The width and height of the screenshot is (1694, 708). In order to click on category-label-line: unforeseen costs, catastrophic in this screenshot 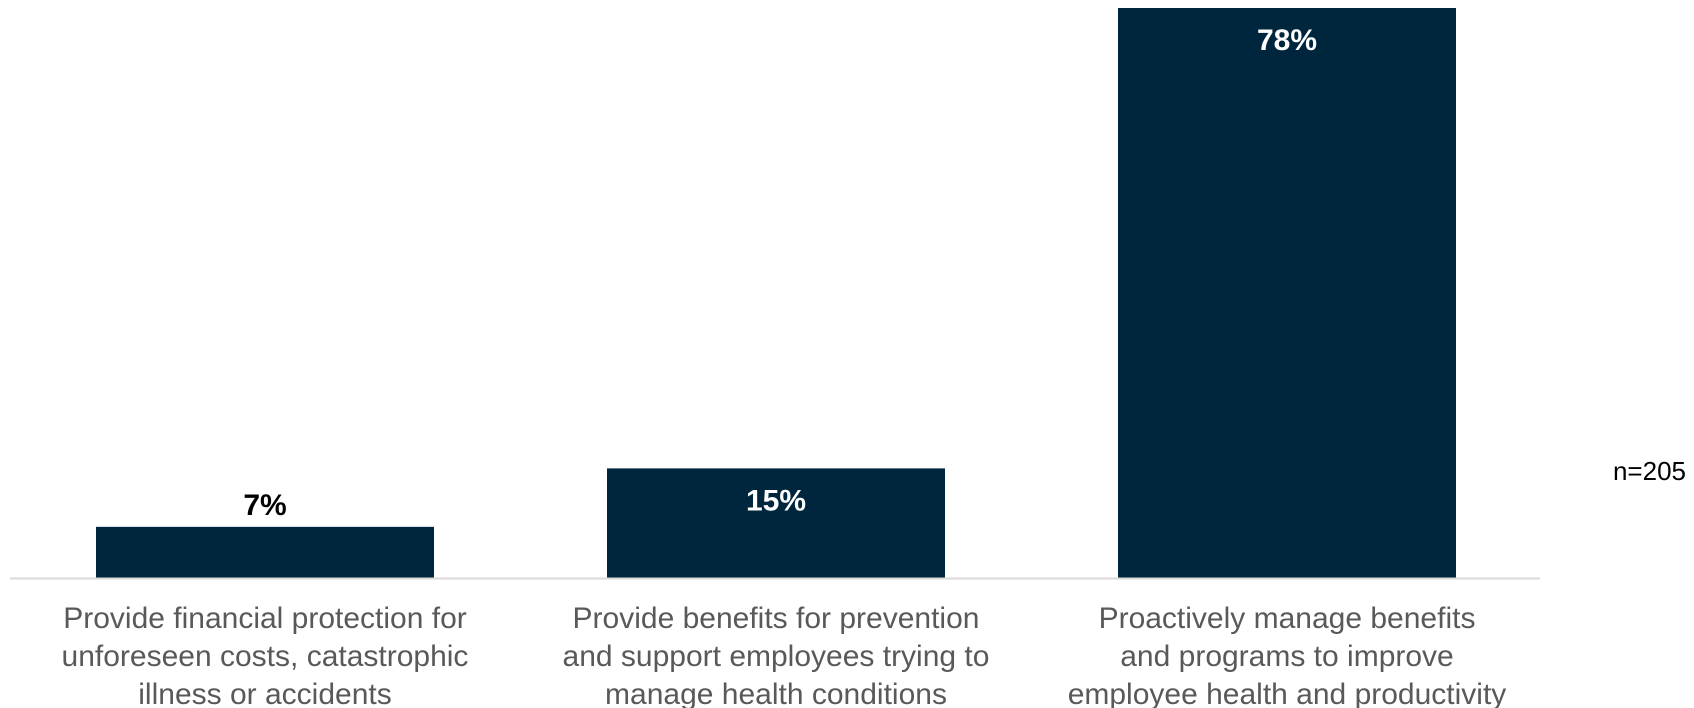, I will do `click(265, 656)`.